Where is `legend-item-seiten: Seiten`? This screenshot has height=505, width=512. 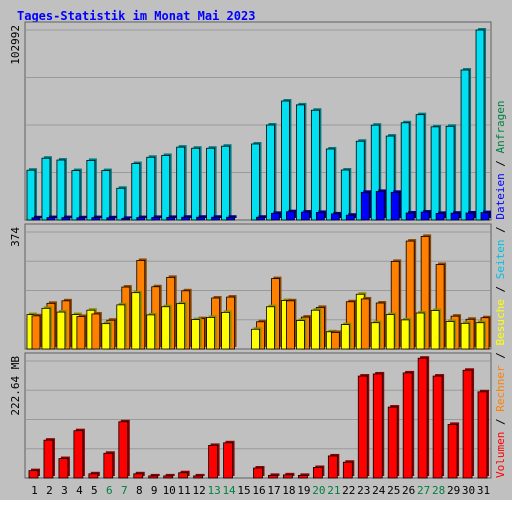
legend-item-seiten: Seiten is located at coordinates (500, 260).